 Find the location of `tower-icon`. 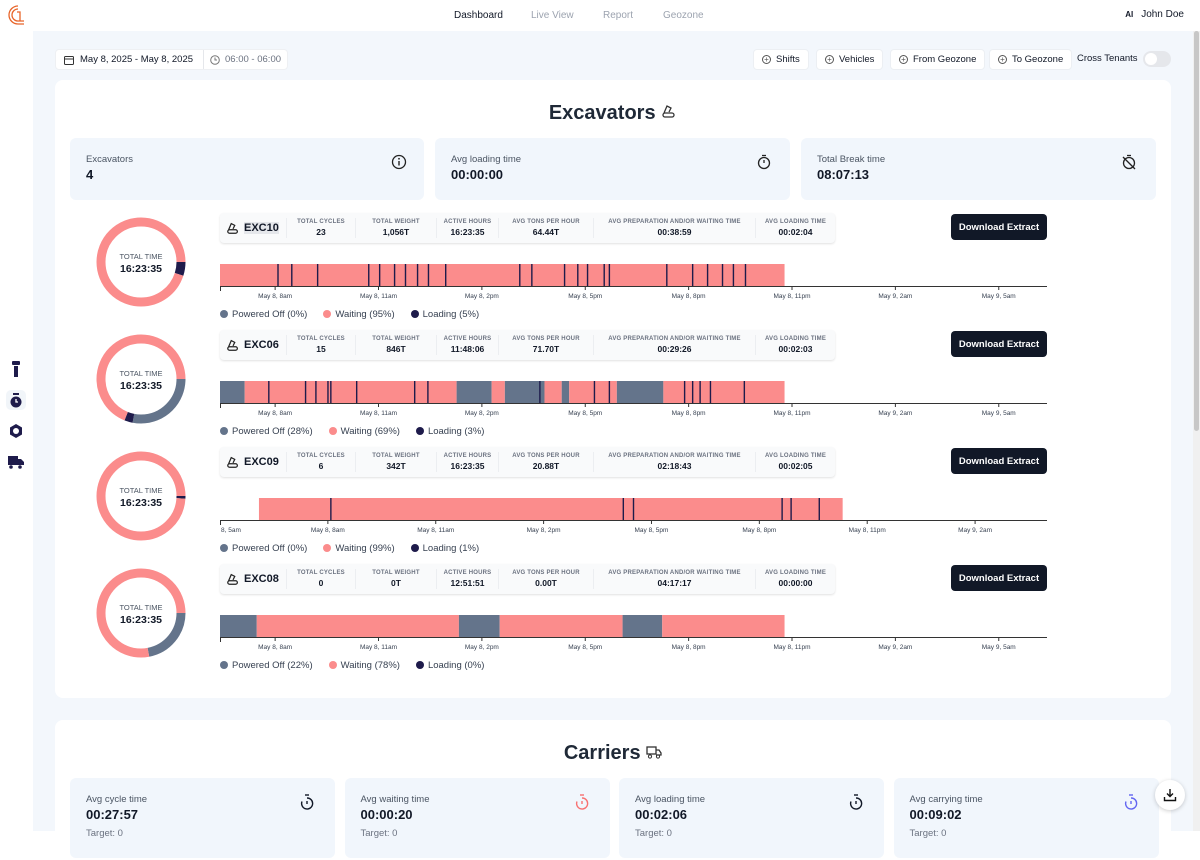

tower-icon is located at coordinates (16, 369).